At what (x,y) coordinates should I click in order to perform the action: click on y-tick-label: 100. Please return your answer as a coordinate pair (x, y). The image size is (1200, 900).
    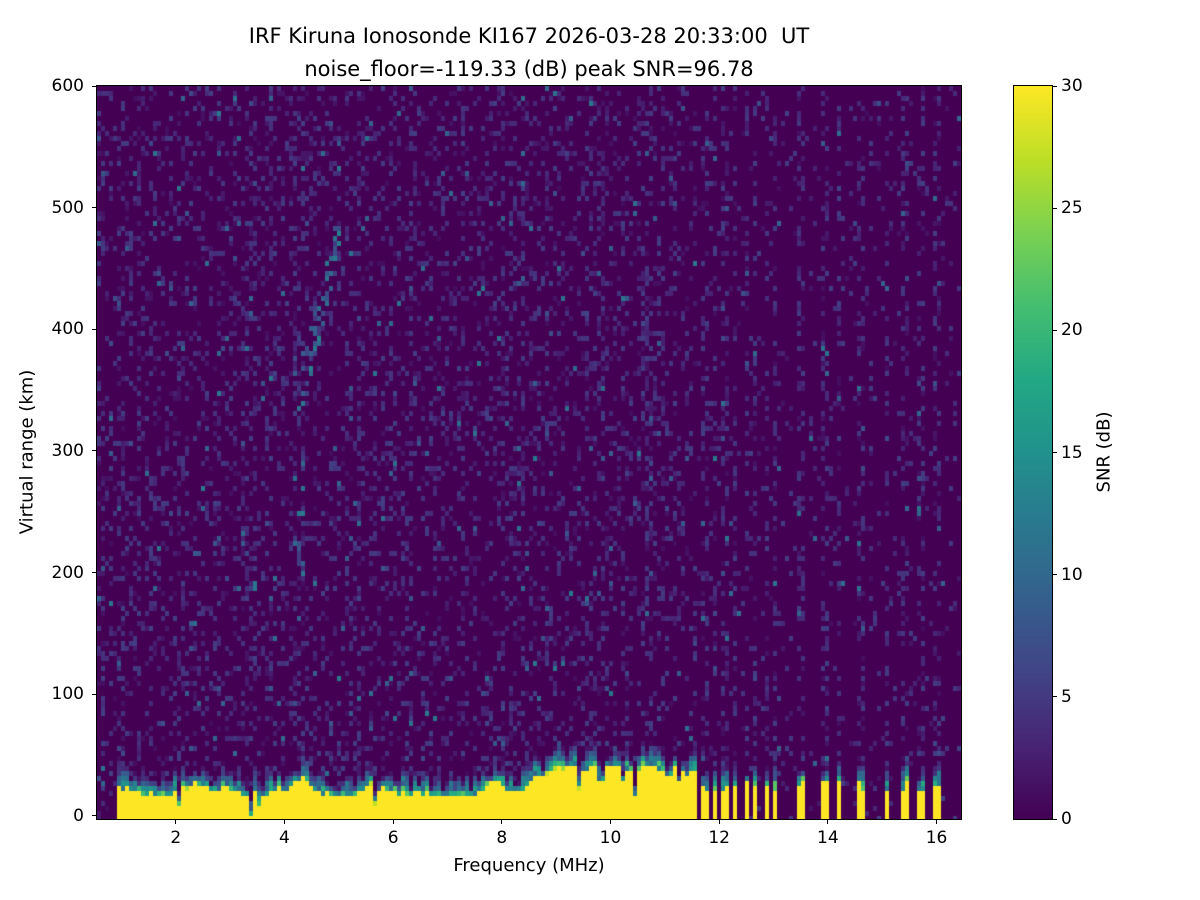
    Looking at the image, I should click on (67, 694).